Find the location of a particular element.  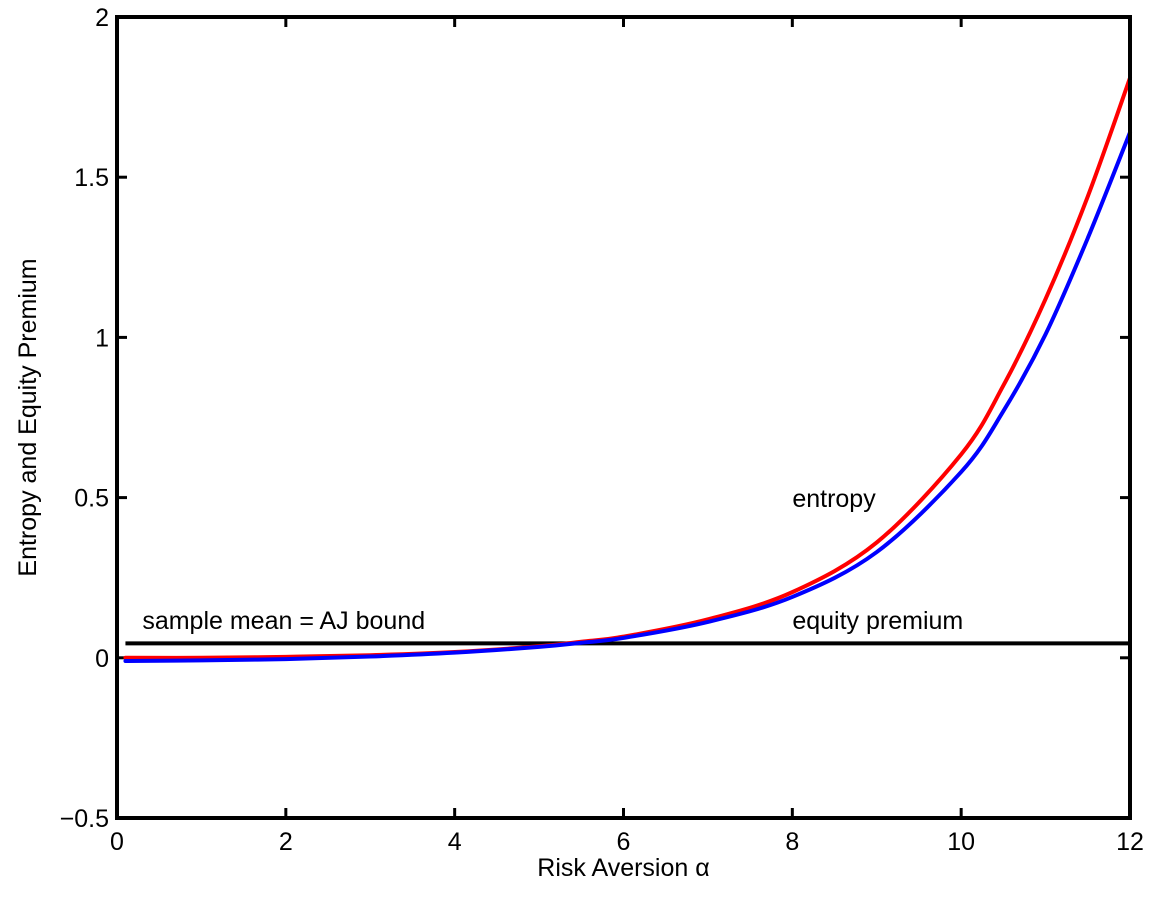

y-axis-label: Entropy and Equity Premium is located at coordinates (28, 417).